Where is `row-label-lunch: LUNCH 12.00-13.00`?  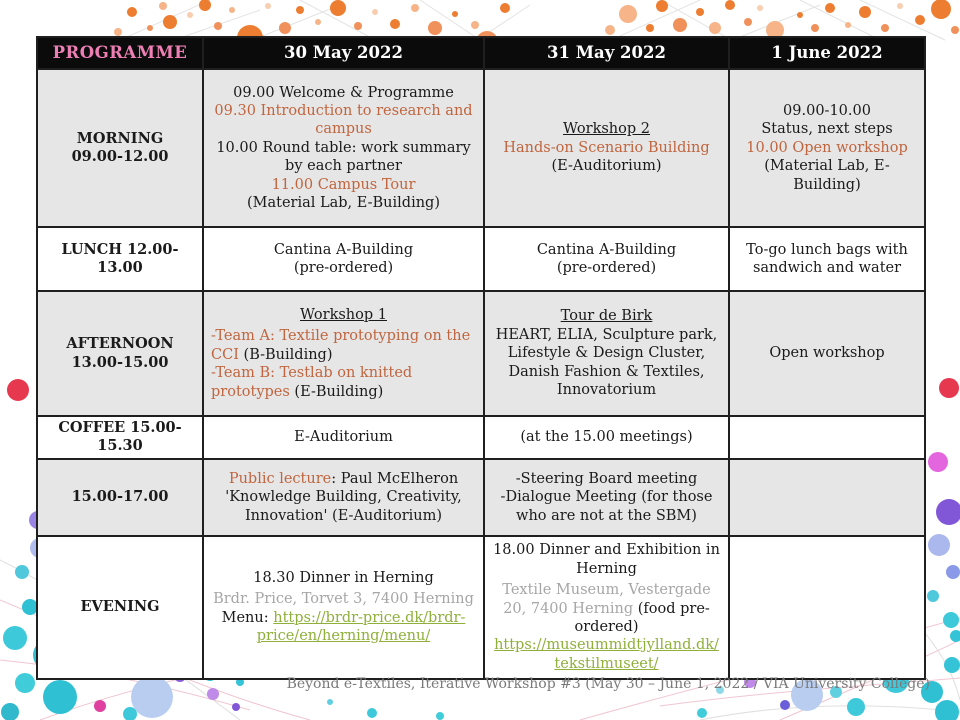
row-label-lunch: LUNCH 12.00-13.00 is located at coordinates (120, 259).